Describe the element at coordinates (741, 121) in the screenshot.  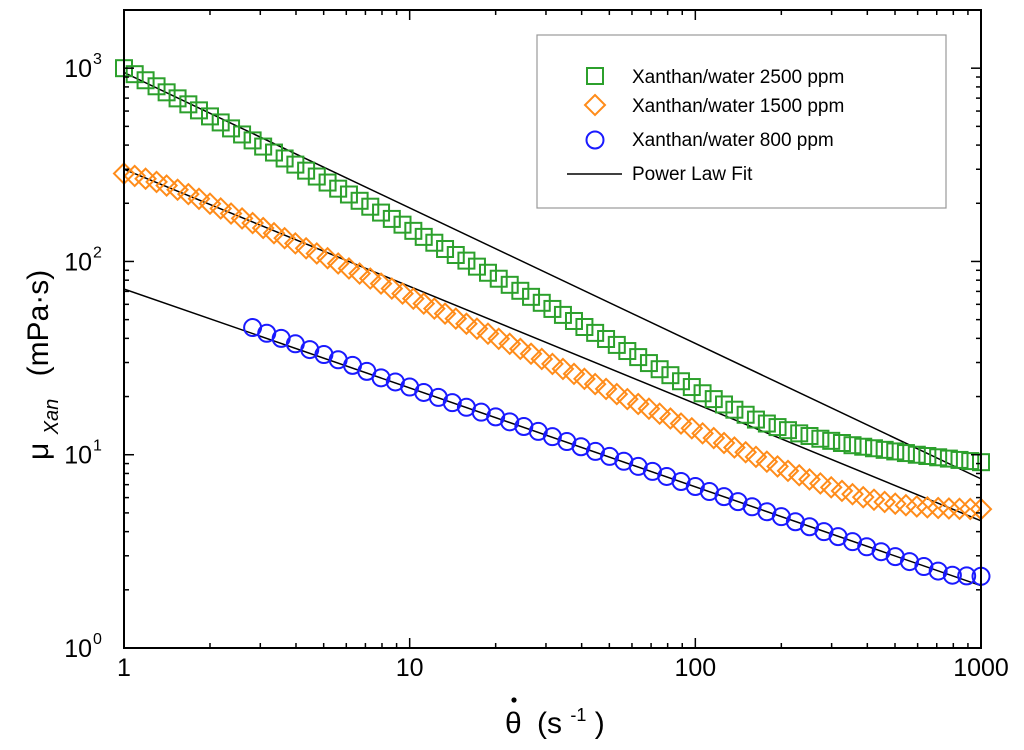
I see `legend-box` at that location.